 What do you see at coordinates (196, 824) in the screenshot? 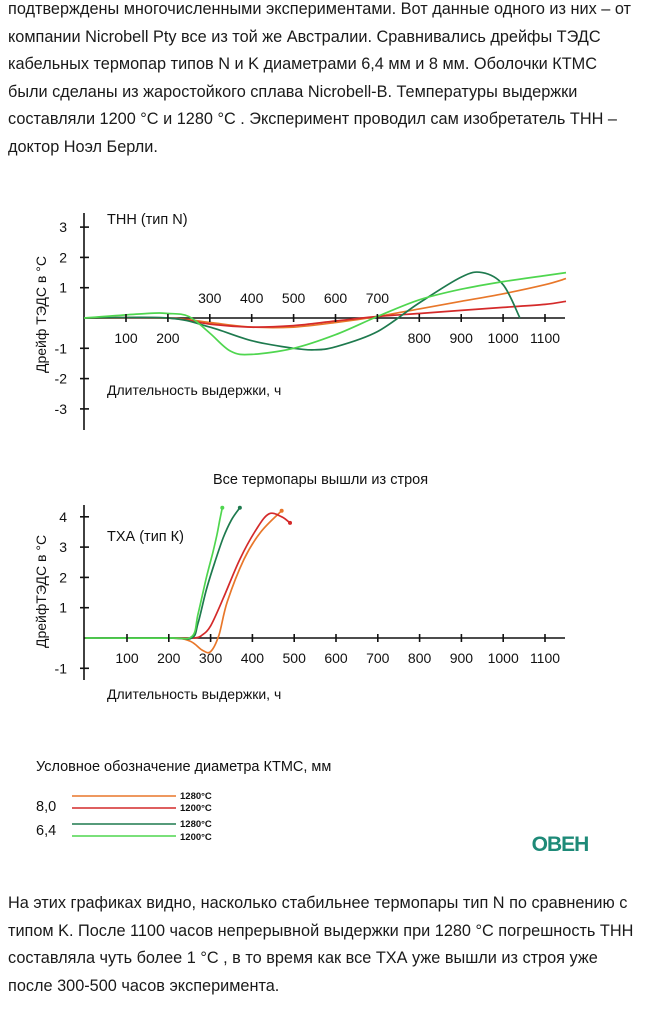
I see `legend-label-6-4-1280: 1280°С` at bounding box center [196, 824].